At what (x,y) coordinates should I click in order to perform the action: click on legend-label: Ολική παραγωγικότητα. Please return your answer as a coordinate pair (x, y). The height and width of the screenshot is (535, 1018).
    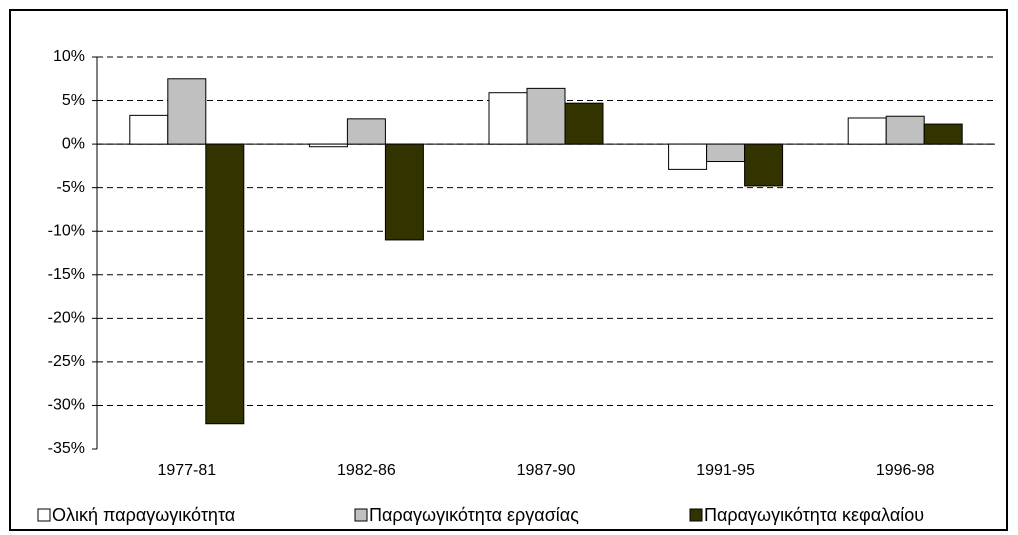
    Looking at the image, I should click on (143, 515).